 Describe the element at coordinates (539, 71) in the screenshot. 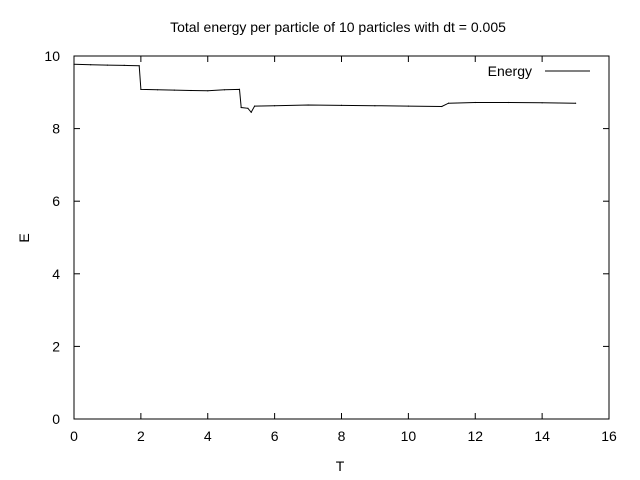

I see `legend: Energy` at that location.